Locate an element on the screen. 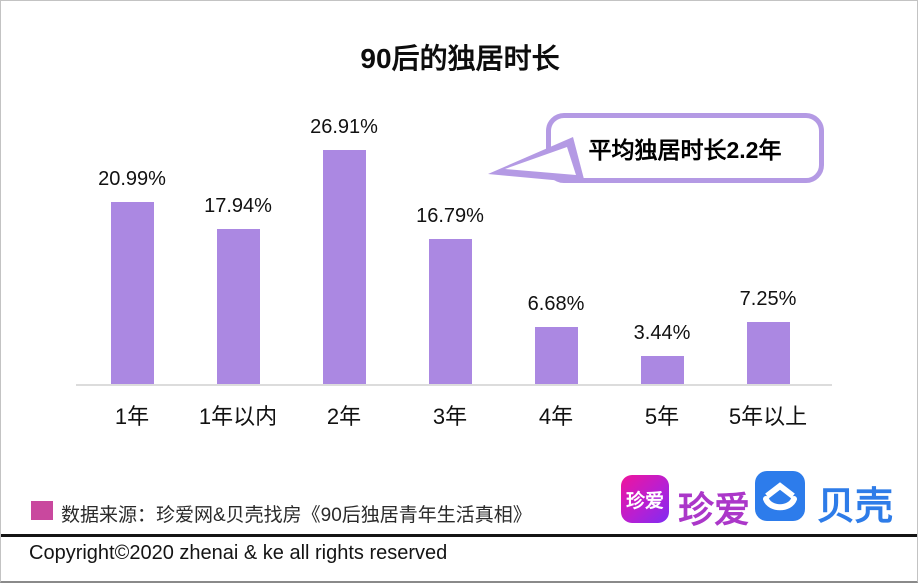 This screenshot has height=583, width=918. beike-wordmark: 贝壳 is located at coordinates (855, 507).